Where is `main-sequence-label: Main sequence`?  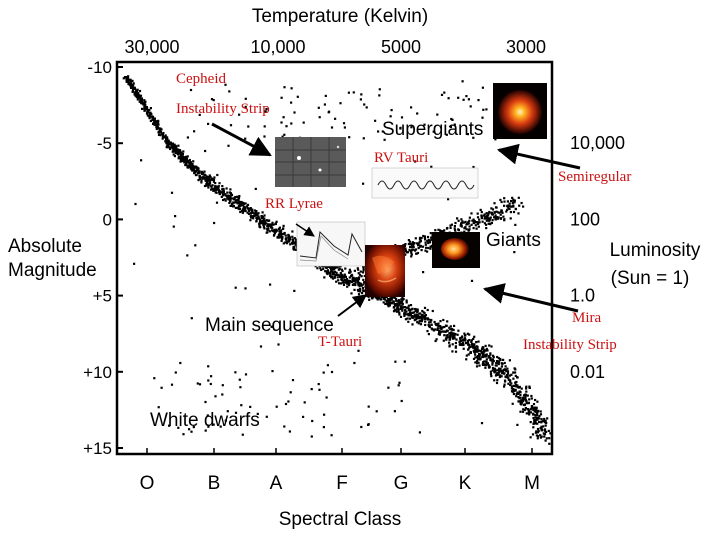
main-sequence-label: Main sequence is located at coordinates (269, 325).